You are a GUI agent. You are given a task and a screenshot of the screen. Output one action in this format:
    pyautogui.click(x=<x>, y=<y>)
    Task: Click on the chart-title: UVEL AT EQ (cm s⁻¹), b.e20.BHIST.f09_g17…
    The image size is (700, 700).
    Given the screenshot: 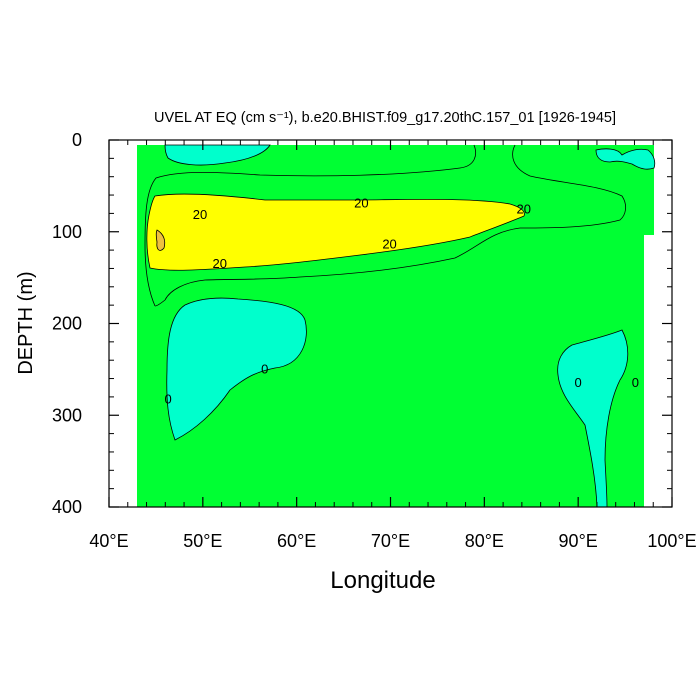 What is the action you would take?
    pyautogui.click(x=385, y=118)
    